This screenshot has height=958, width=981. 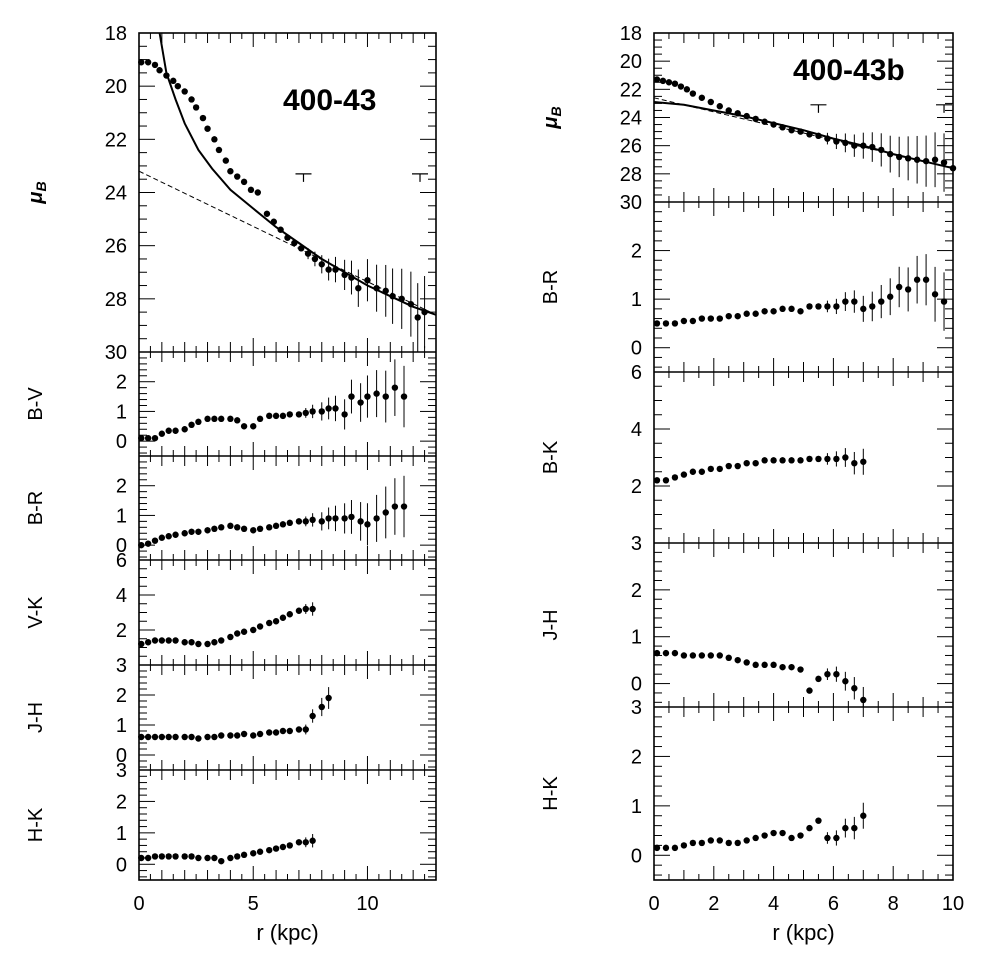 What do you see at coordinates (636, 430) in the screenshot?
I see `y-tick-label: 4` at bounding box center [636, 430].